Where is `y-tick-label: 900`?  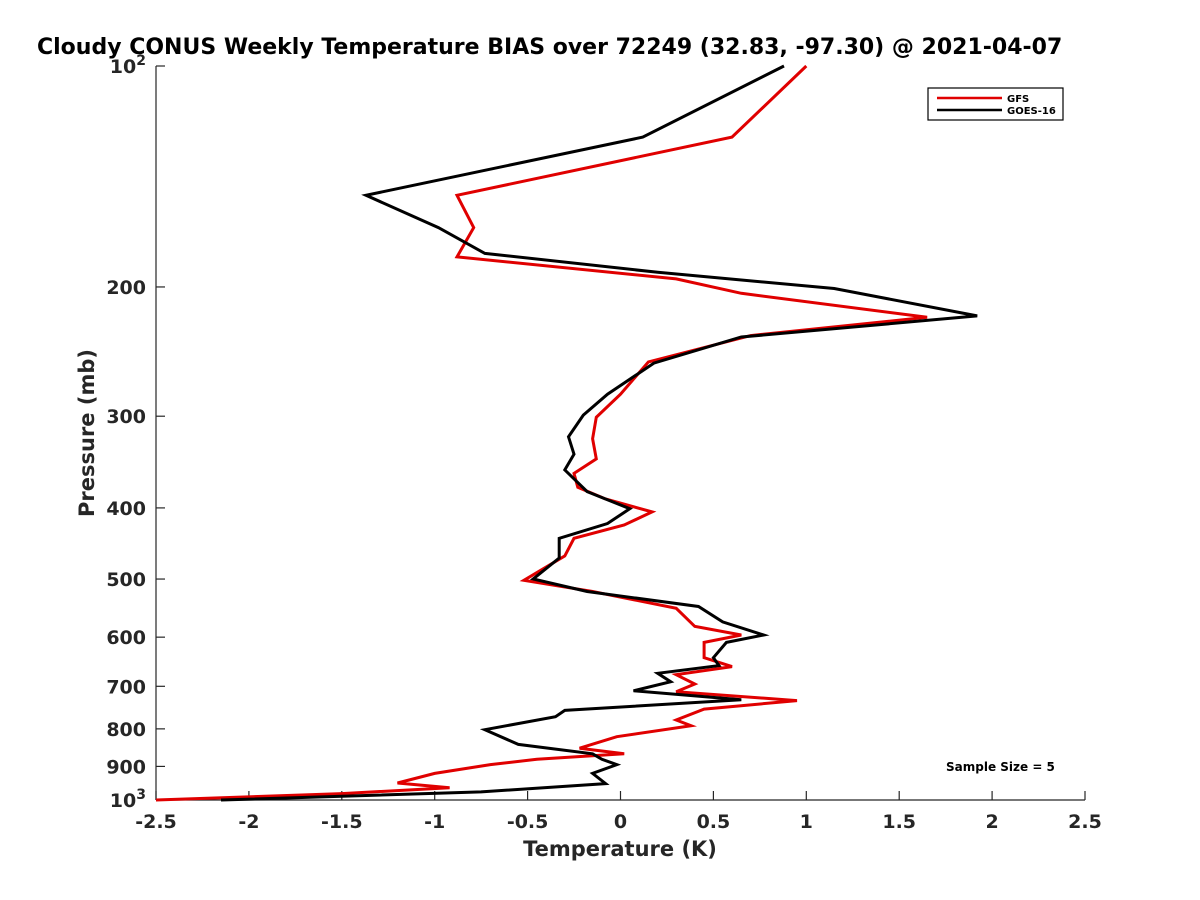 y-tick-label: 900 is located at coordinates (126, 767).